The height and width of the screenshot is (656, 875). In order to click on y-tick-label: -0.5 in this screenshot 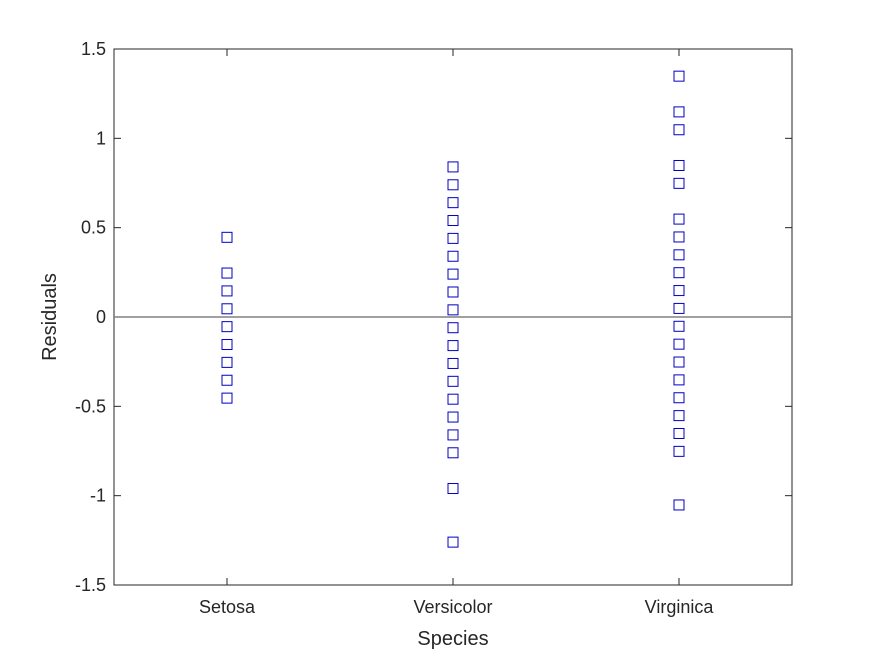, I will do `click(90, 406)`.